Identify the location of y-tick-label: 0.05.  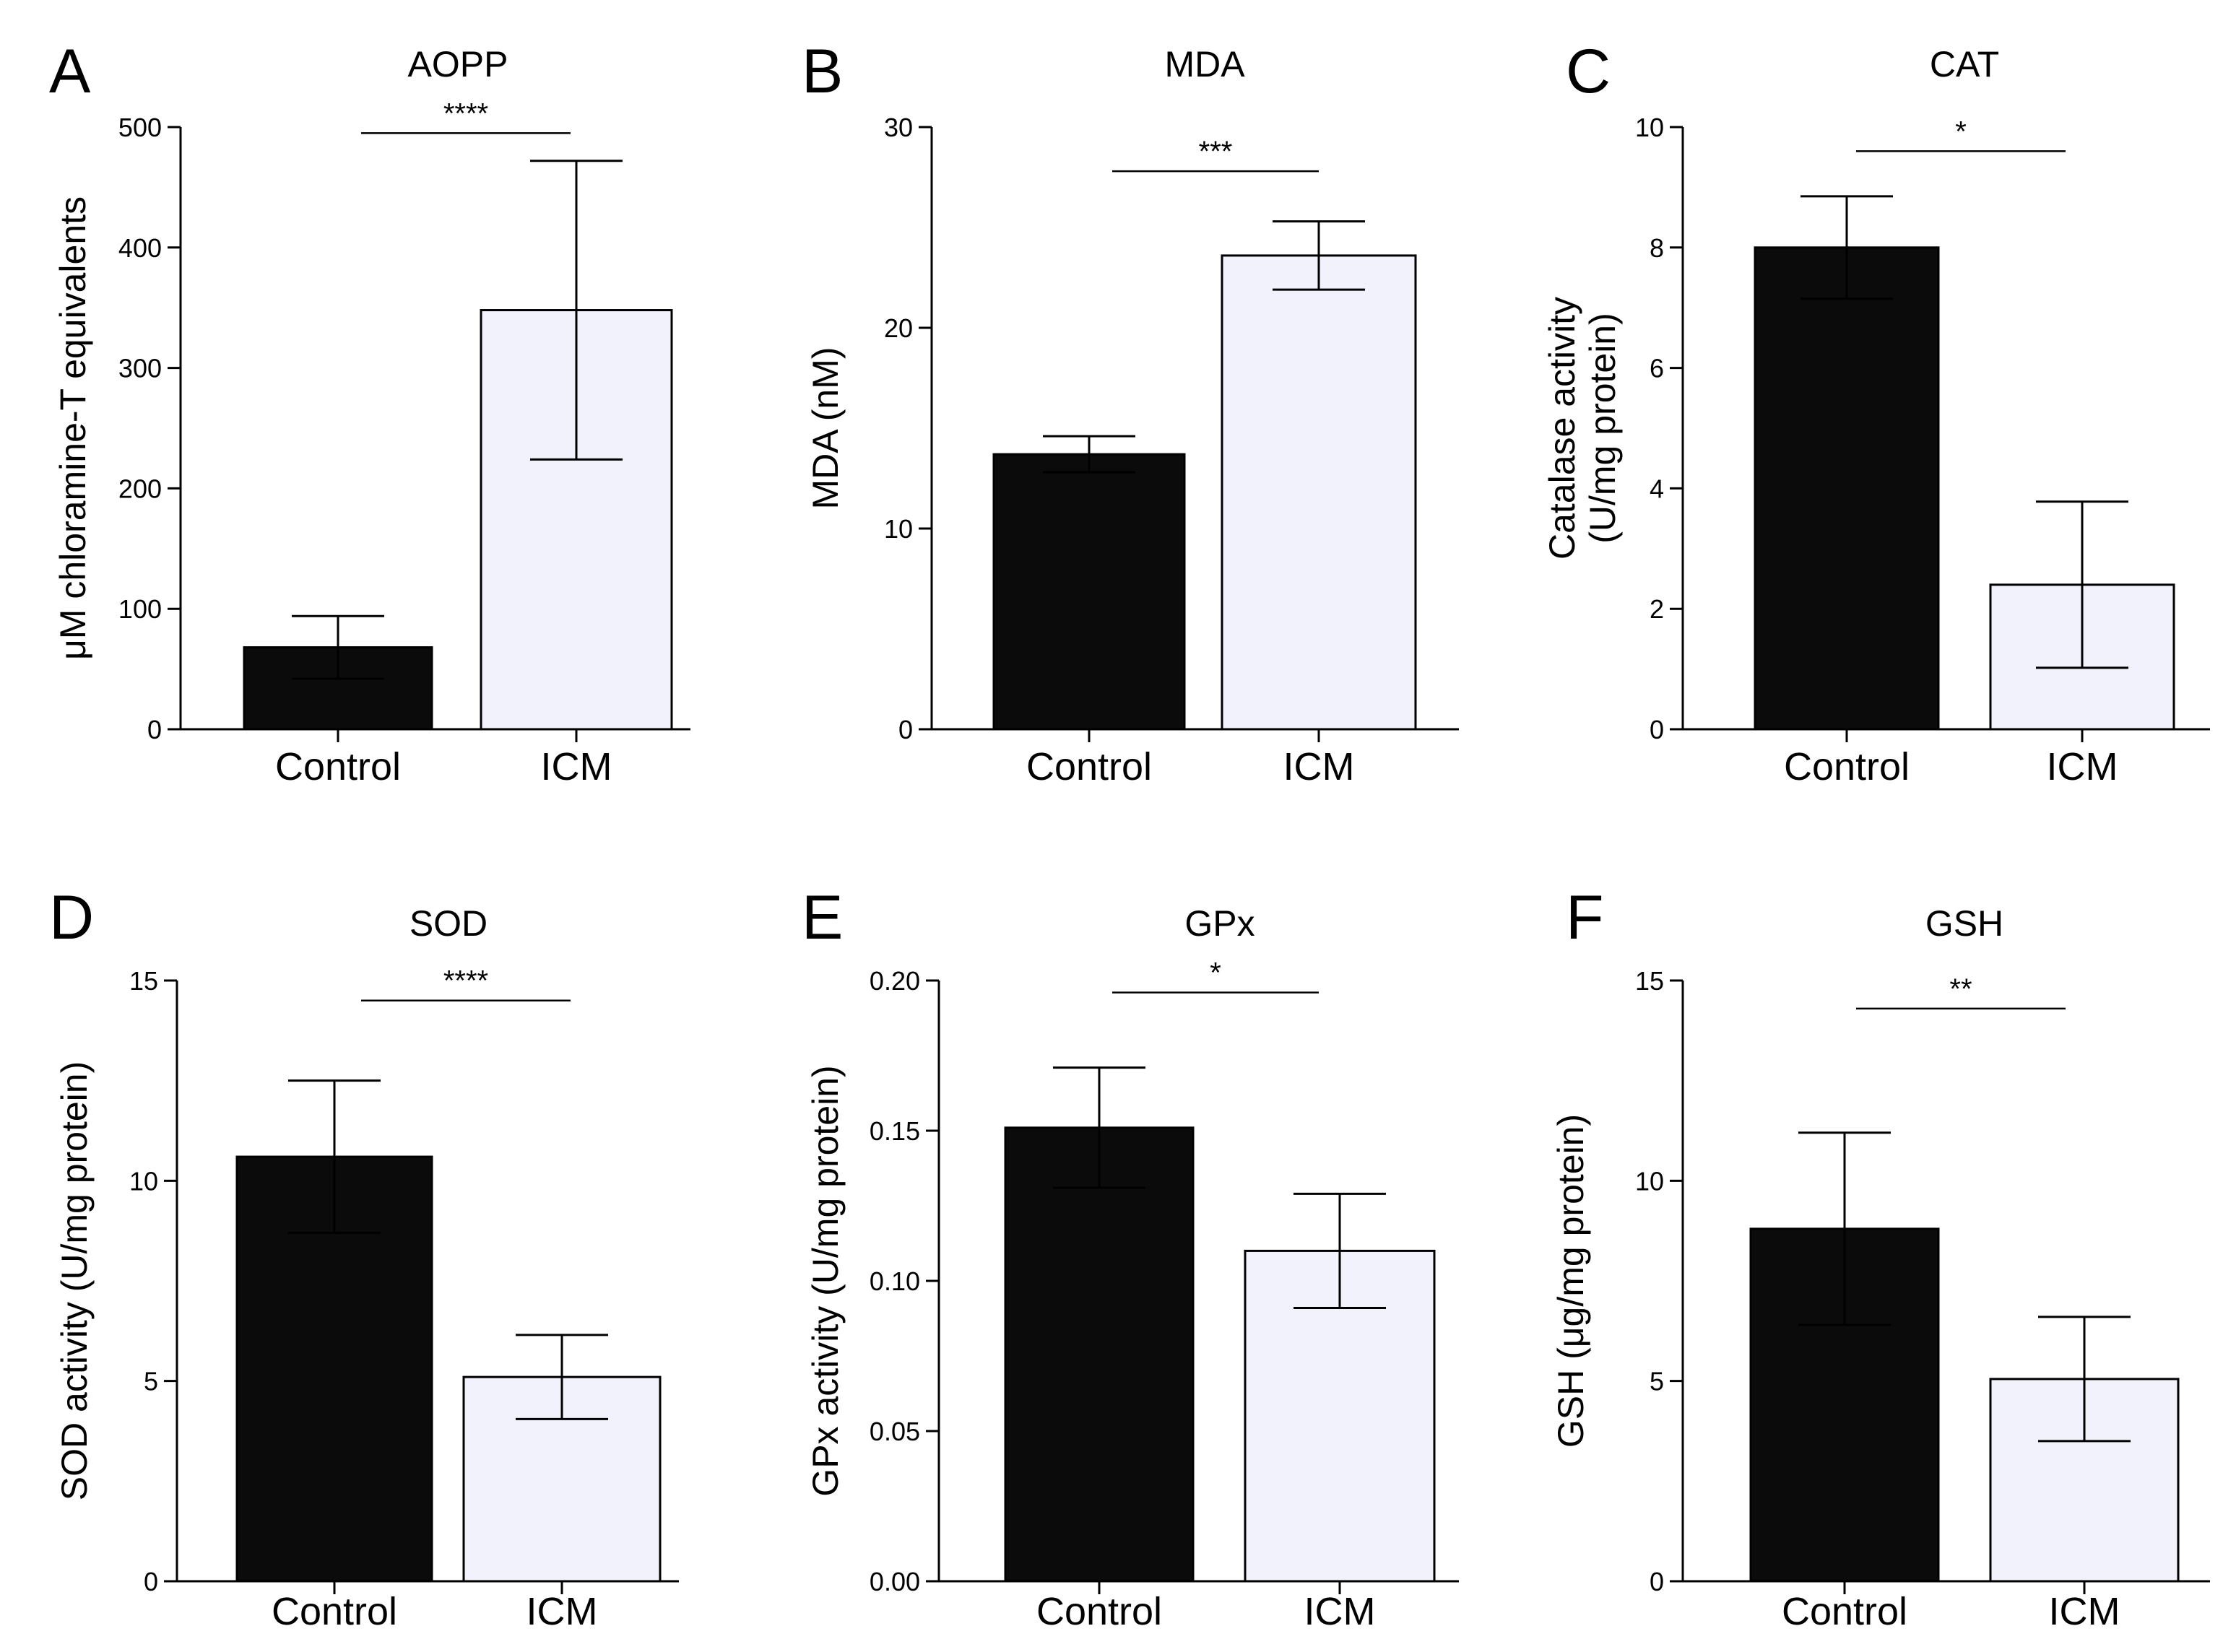
(895, 1431).